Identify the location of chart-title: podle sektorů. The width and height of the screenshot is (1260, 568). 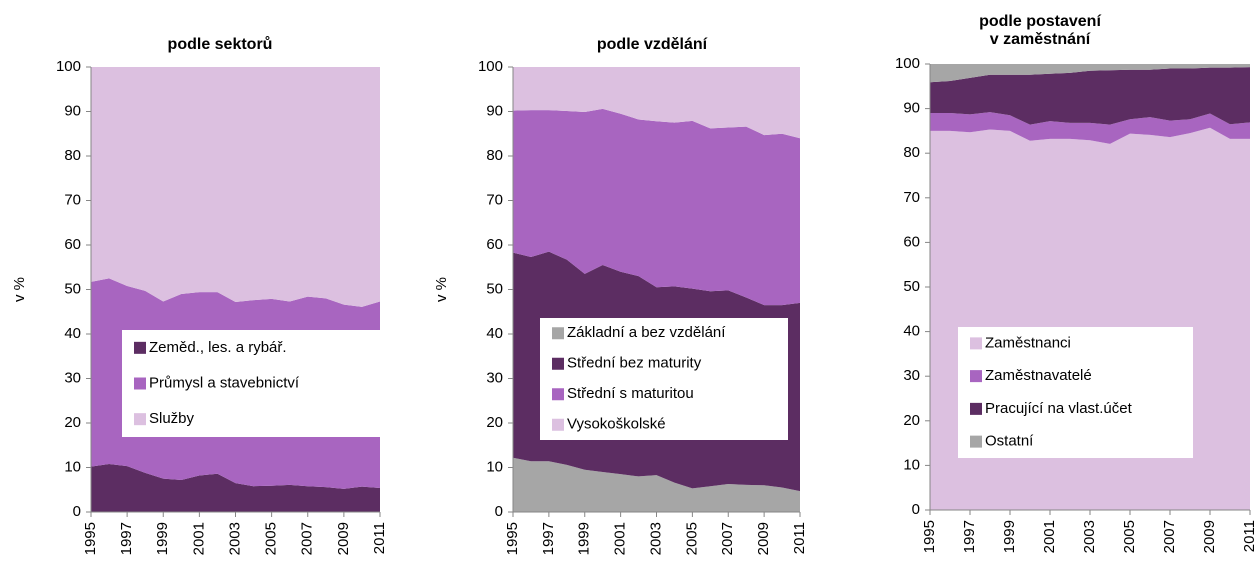
(220, 44).